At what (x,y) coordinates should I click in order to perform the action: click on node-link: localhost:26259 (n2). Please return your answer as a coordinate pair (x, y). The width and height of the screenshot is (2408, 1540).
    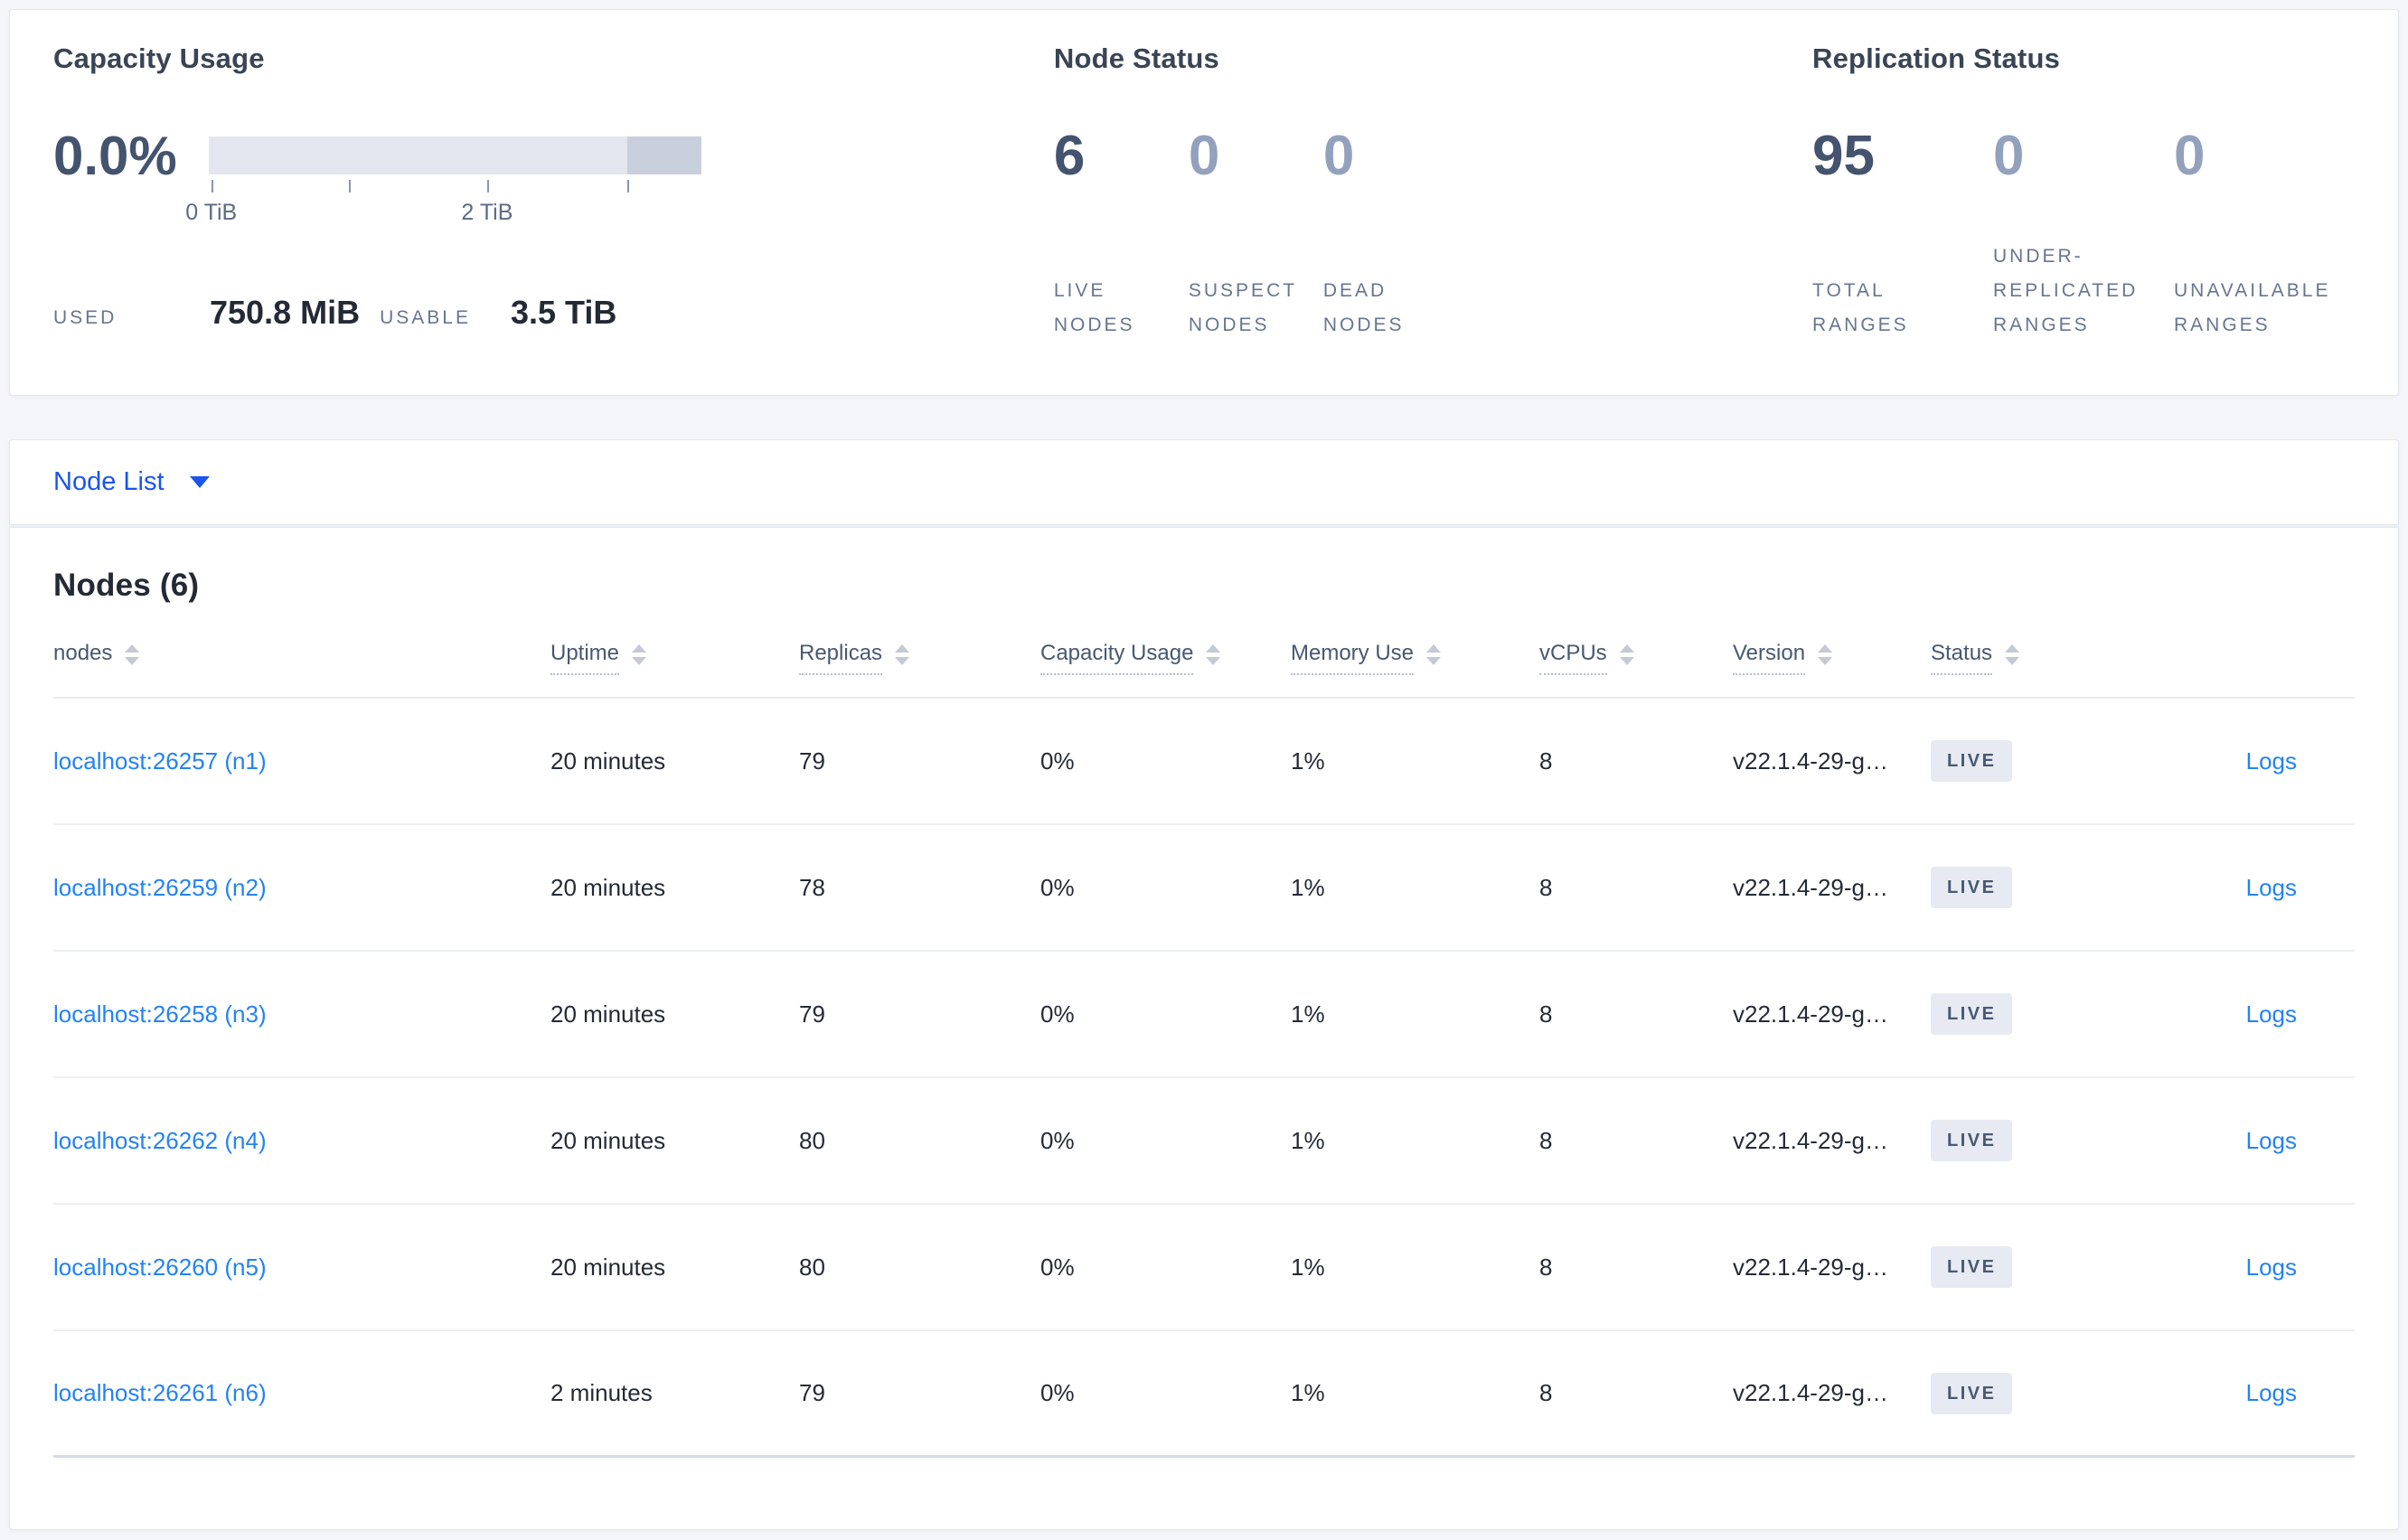
    Looking at the image, I should click on (160, 887).